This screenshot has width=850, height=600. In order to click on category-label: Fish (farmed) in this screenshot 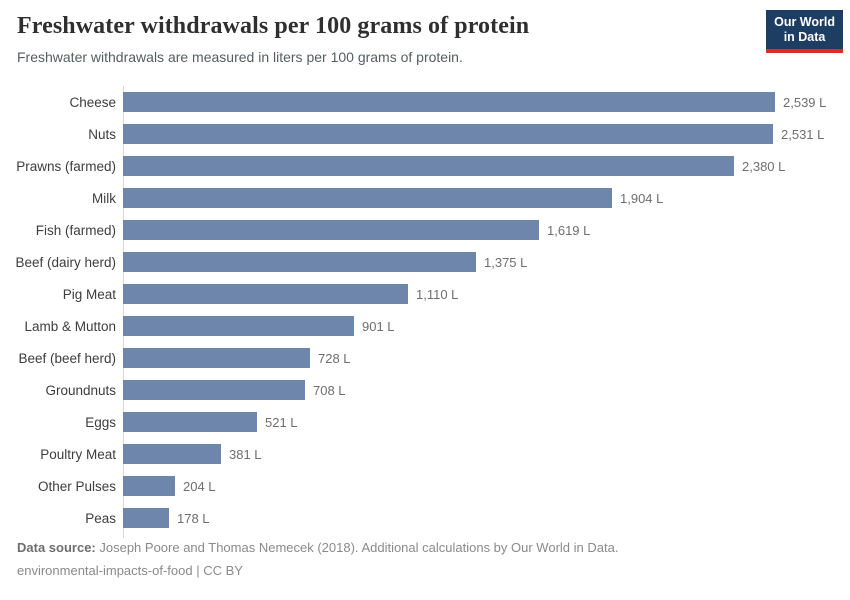, I will do `click(75, 230)`.